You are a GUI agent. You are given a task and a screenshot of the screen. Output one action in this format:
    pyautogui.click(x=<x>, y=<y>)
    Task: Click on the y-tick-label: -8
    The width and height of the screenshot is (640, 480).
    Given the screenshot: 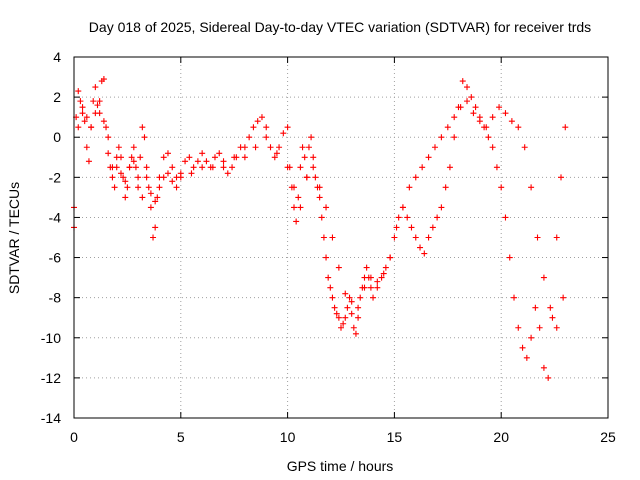 What is the action you would take?
    pyautogui.click(x=55, y=298)
    